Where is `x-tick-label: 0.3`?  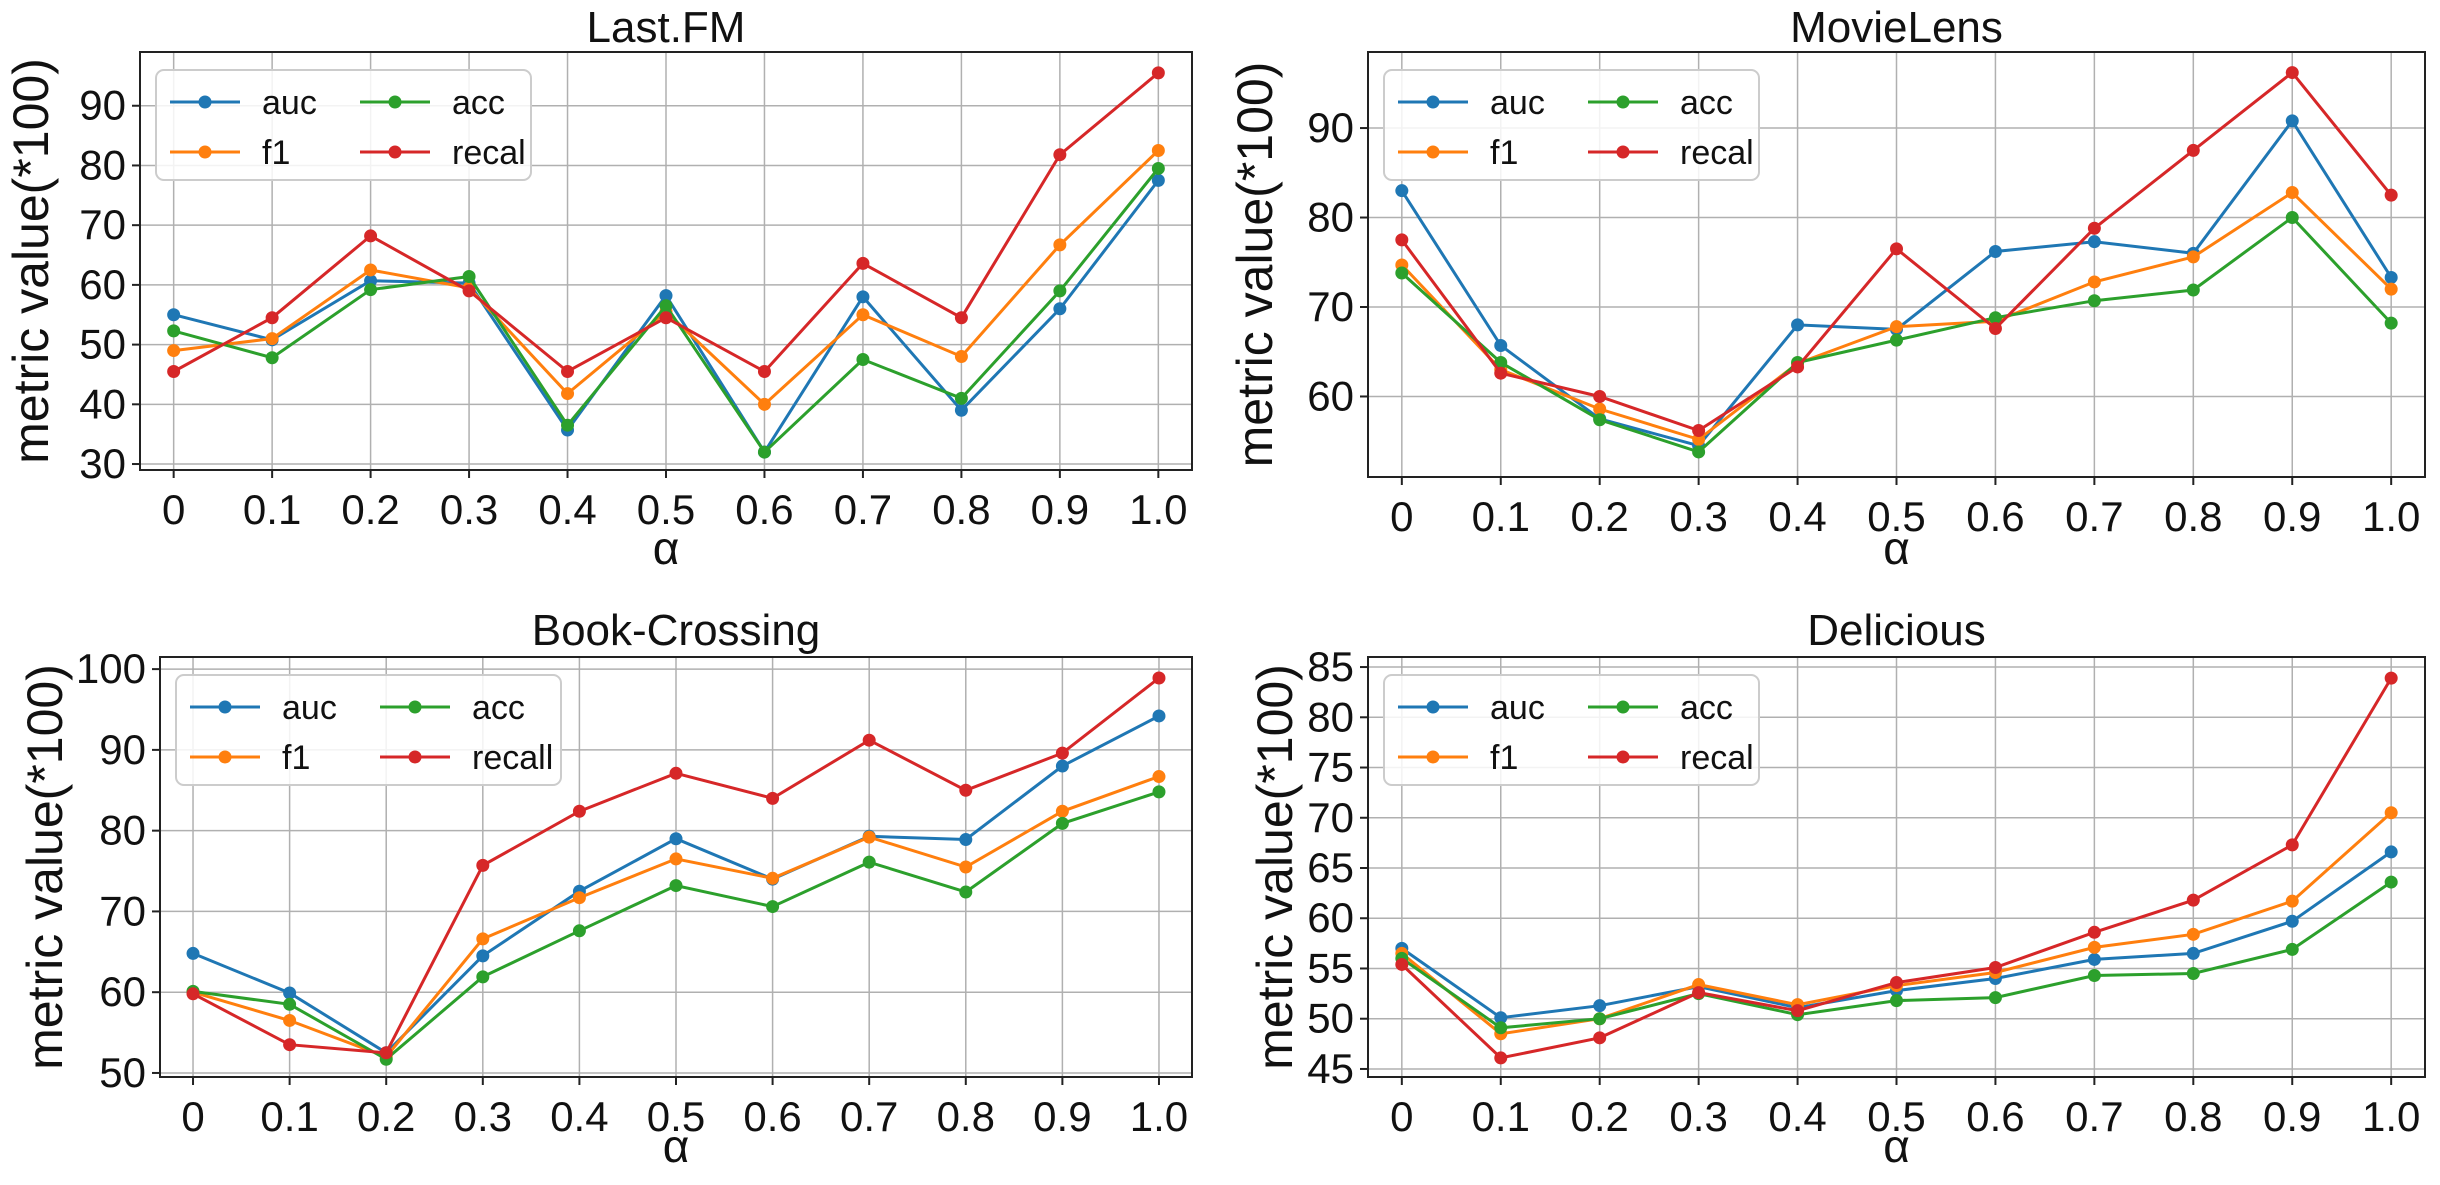
x-tick-label: 0.3 is located at coordinates (1698, 1116).